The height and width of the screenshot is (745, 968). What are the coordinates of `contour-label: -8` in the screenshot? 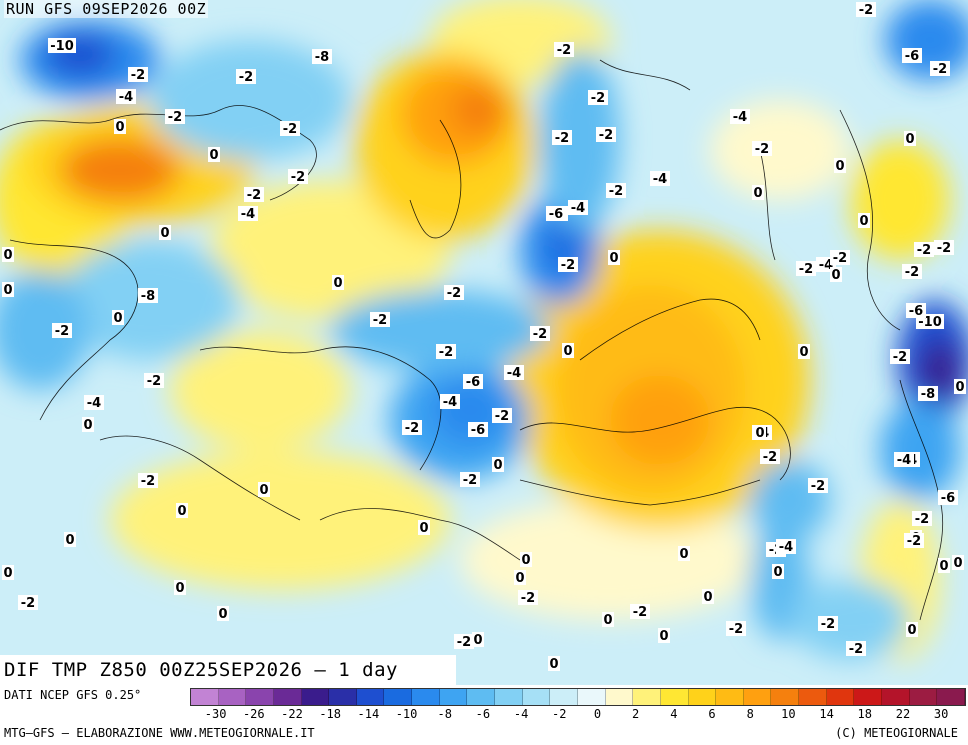 It's located at (322, 57).